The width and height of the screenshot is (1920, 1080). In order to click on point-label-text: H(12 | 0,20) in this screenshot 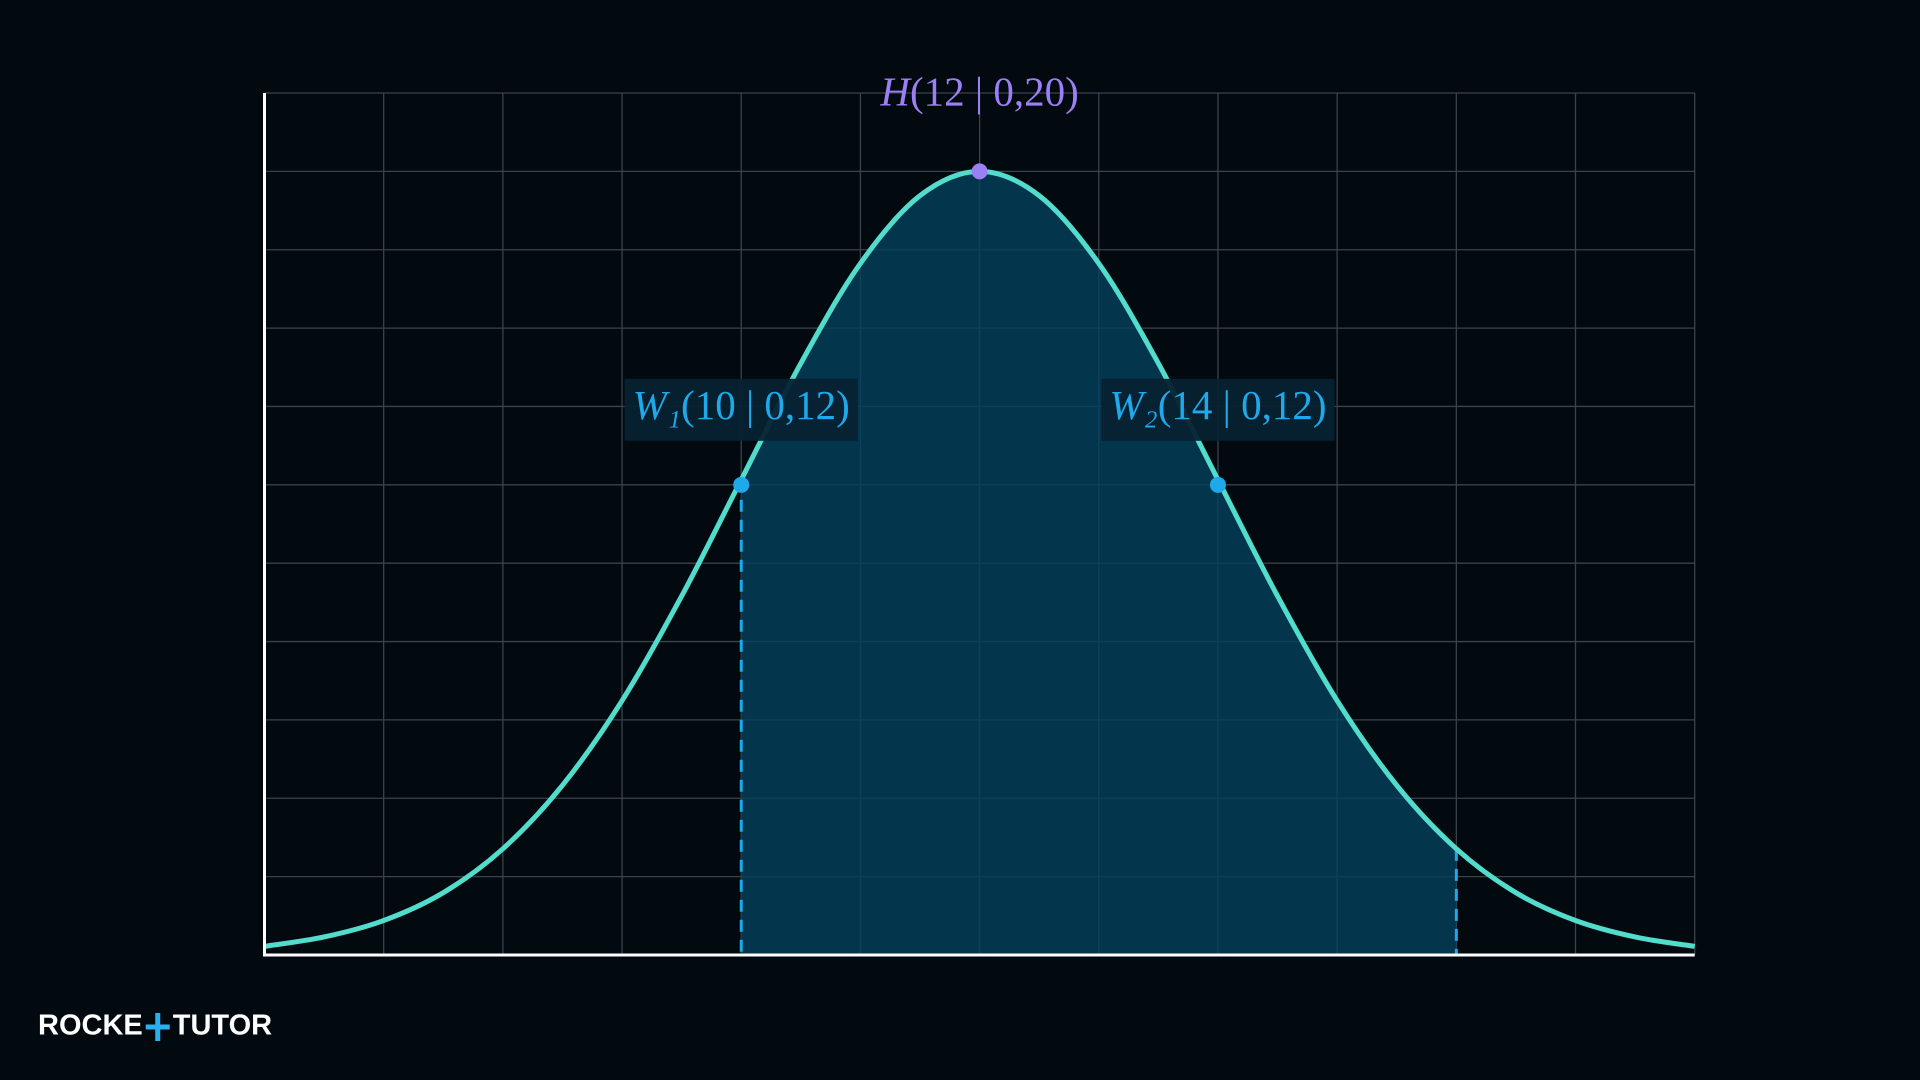, I will do `click(978, 92)`.